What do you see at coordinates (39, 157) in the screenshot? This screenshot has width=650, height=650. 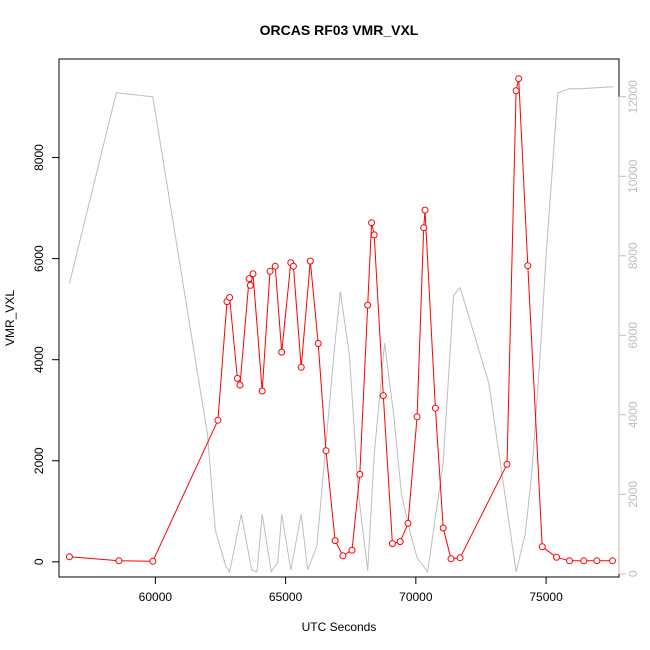 I see `y-tick-label: 8000` at bounding box center [39, 157].